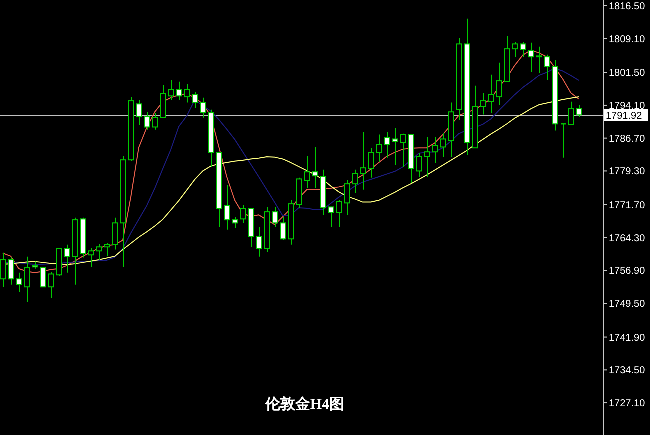 This screenshot has width=650, height=435. Describe the element at coordinates (305, 405) in the screenshot. I see `title: 伦敦金H4图` at that location.